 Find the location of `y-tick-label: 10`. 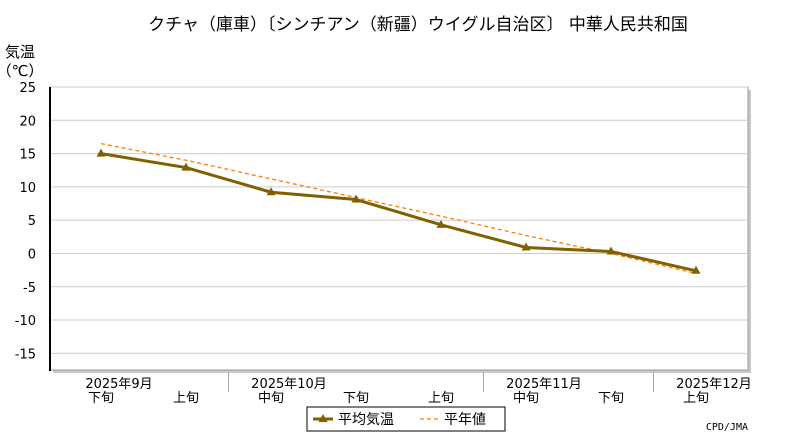

y-tick-label: 10 is located at coordinates (27, 188).